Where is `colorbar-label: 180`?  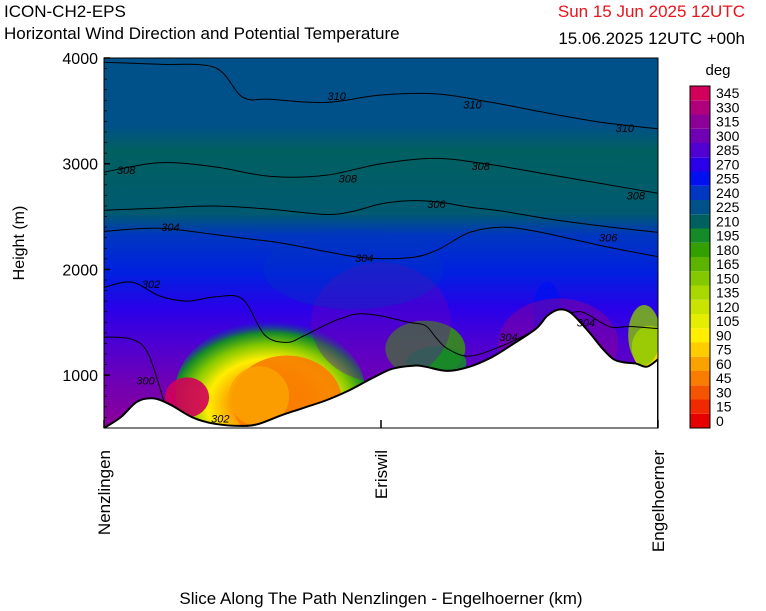 colorbar-label: 180 is located at coordinates (728, 250).